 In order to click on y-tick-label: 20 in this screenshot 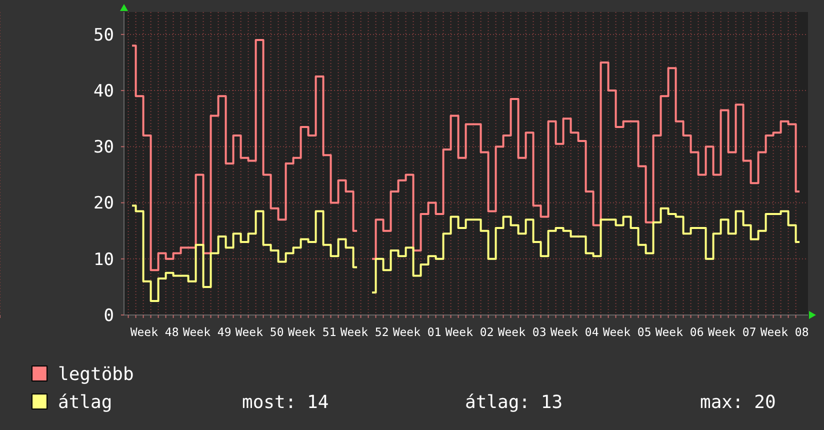, I will do `click(104, 204)`.